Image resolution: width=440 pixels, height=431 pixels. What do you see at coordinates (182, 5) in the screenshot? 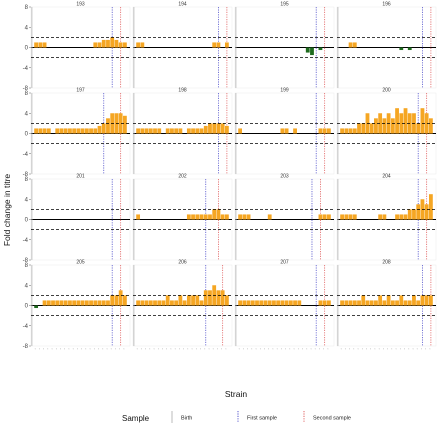
I see `panel-title: 194` at bounding box center [182, 5].